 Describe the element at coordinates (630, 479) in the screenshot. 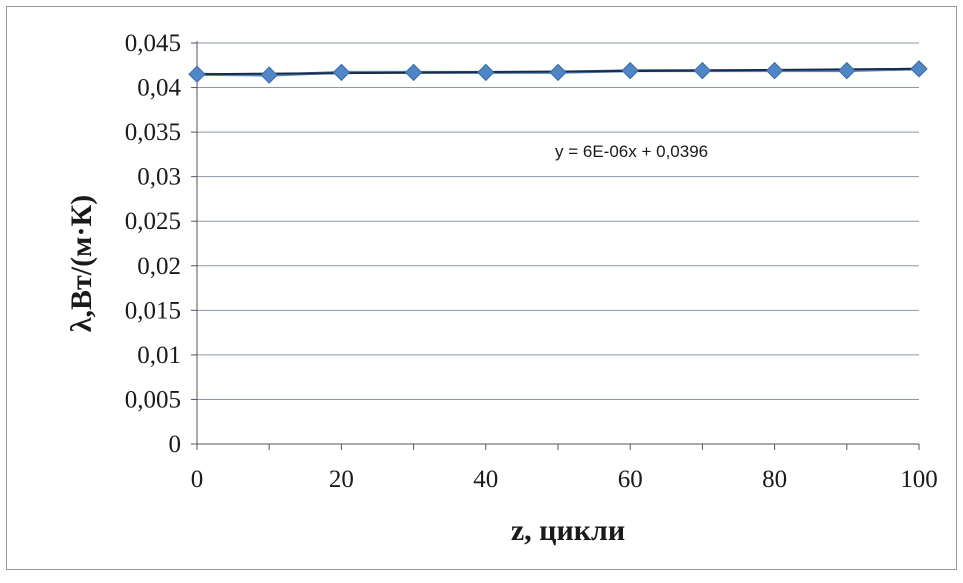

I see `x-tick-label: 60` at that location.